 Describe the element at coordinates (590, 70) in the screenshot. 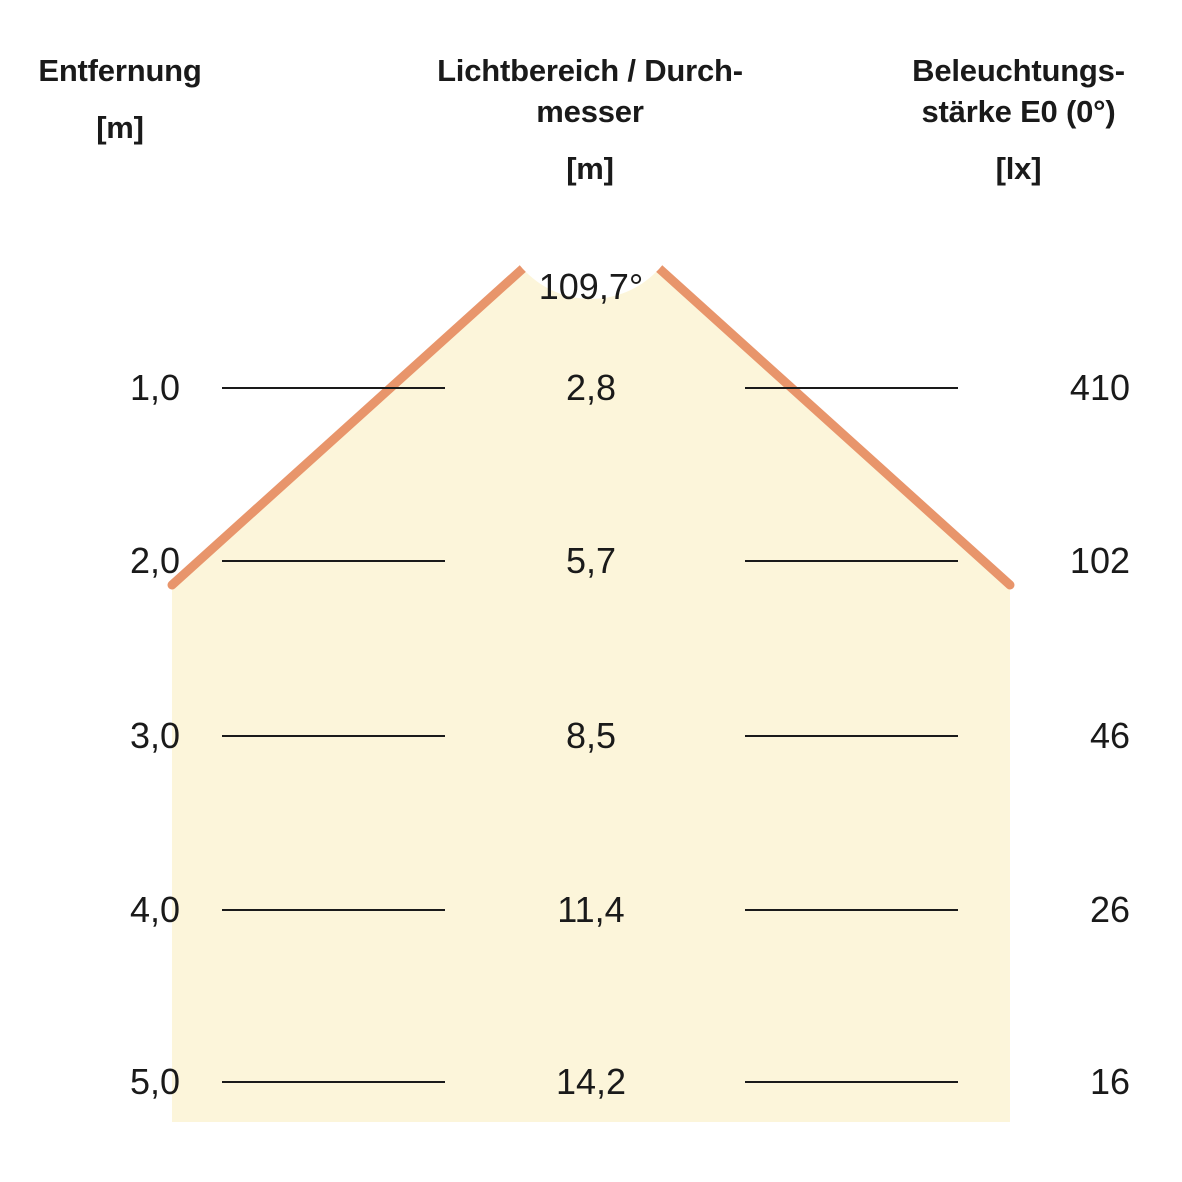

I see `column-header-diameter-title-line1: Lichtbereich / Durch-` at that location.